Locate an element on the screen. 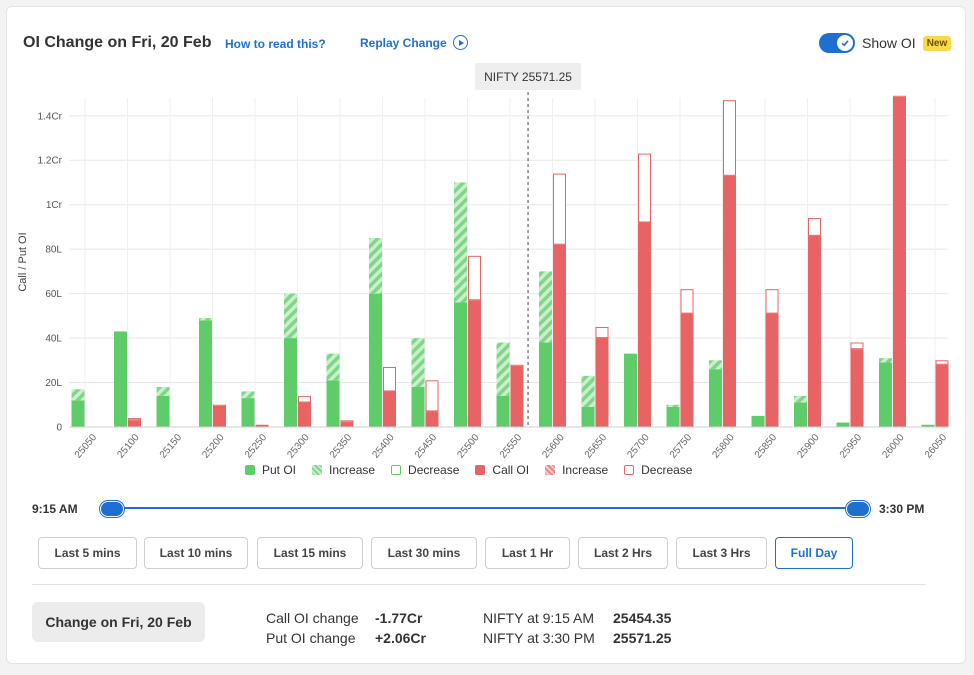  legend-put-decrease-label: Decrease is located at coordinates (434, 470).